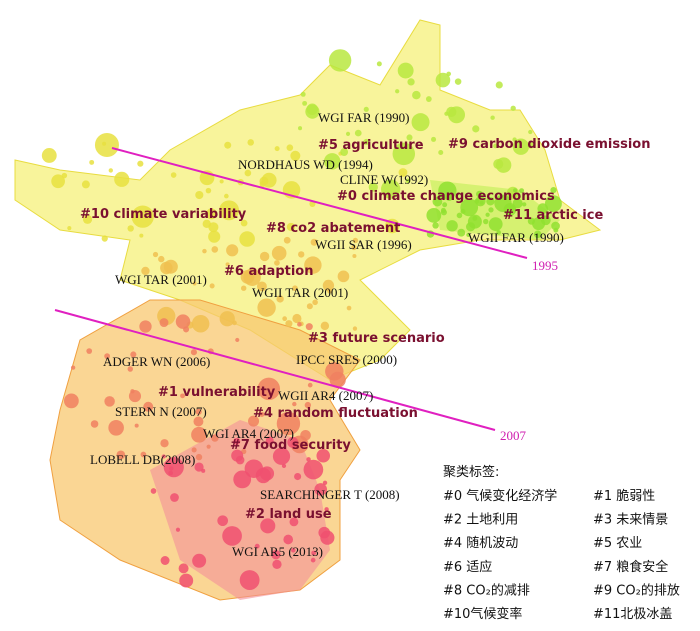  I want to click on cluster-label: #8 co2 abatement, so click(333, 228).